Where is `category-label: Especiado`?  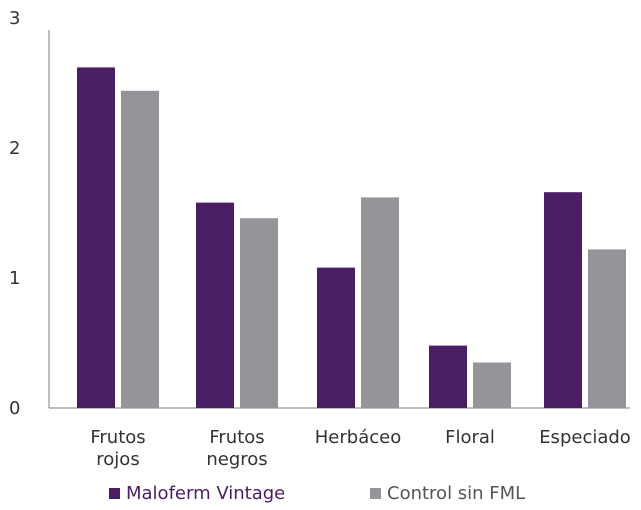
category-label: Especiado is located at coordinates (585, 437).